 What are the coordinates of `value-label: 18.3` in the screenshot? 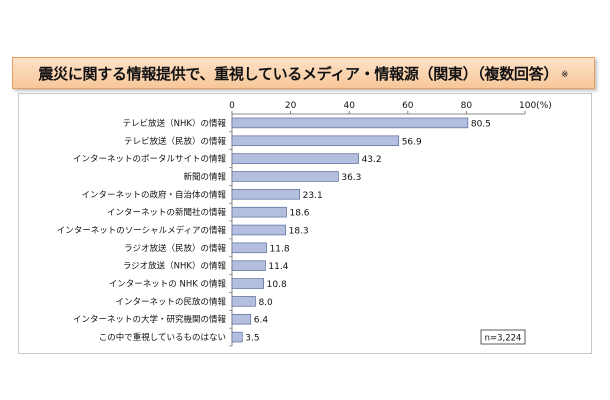 It's located at (299, 232).